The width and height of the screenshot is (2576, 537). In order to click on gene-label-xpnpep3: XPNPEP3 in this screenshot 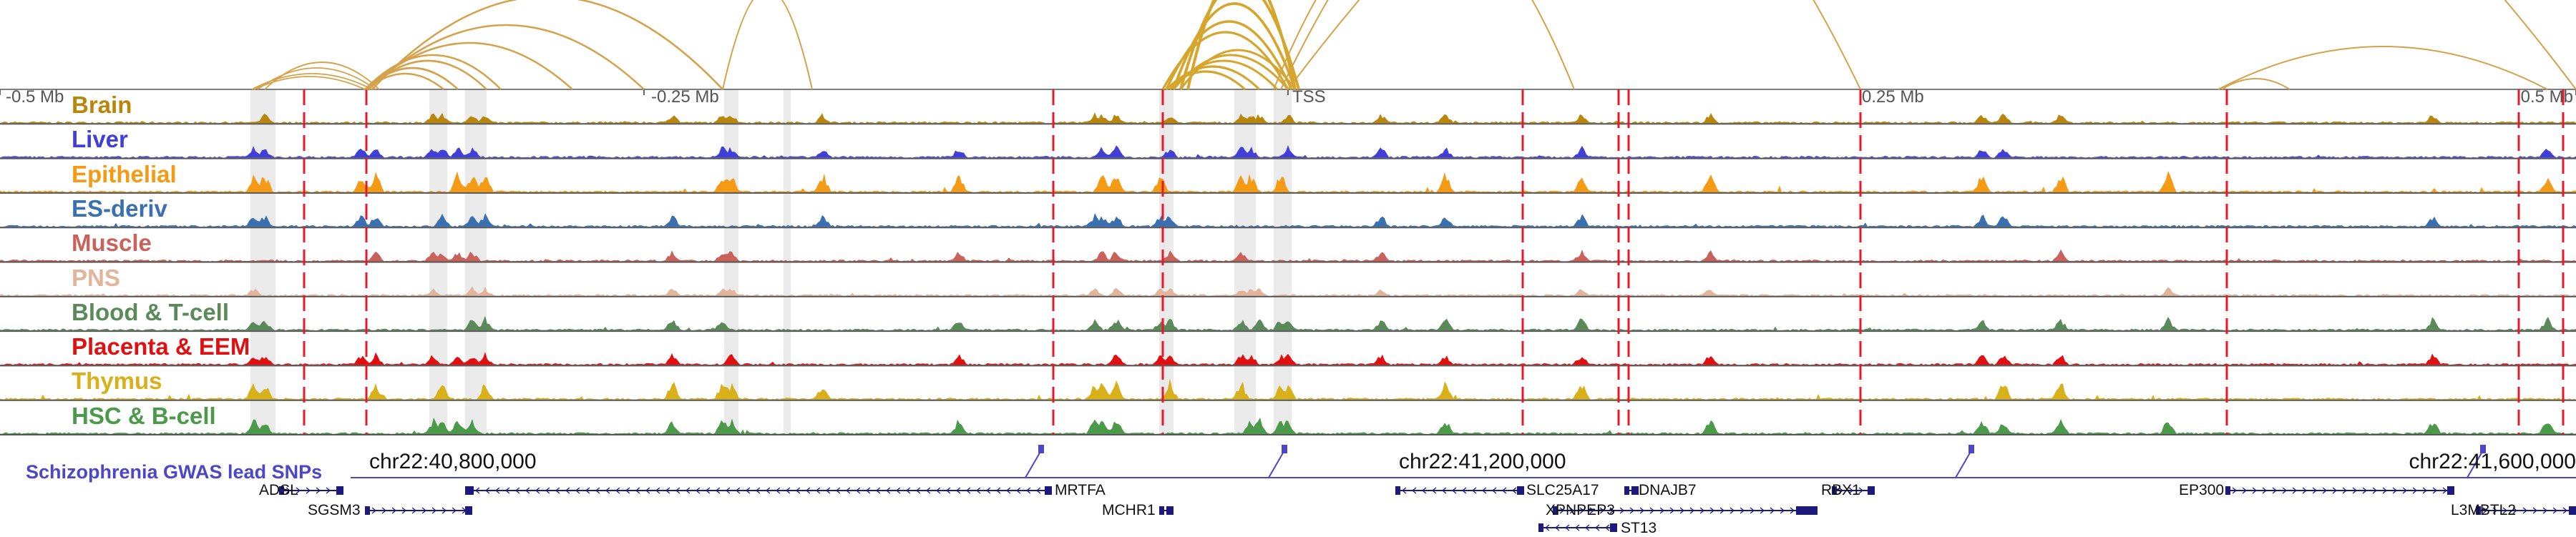, I will do `click(1580, 510)`.